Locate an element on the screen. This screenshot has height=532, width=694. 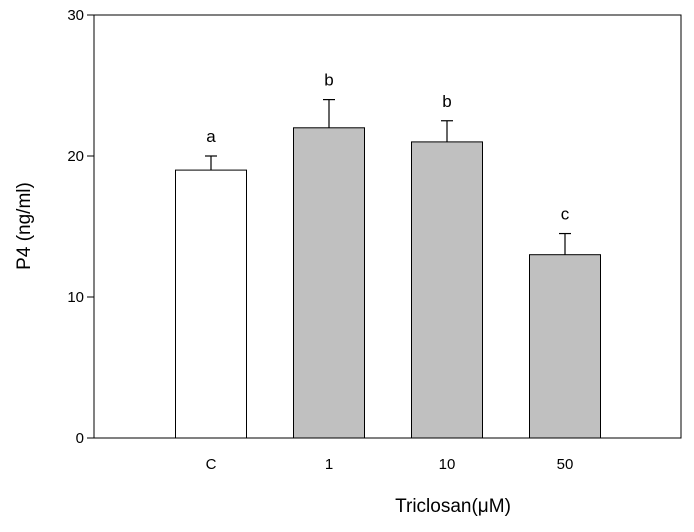
x-axis-label: Triclosan(μM) is located at coordinates (453, 506).